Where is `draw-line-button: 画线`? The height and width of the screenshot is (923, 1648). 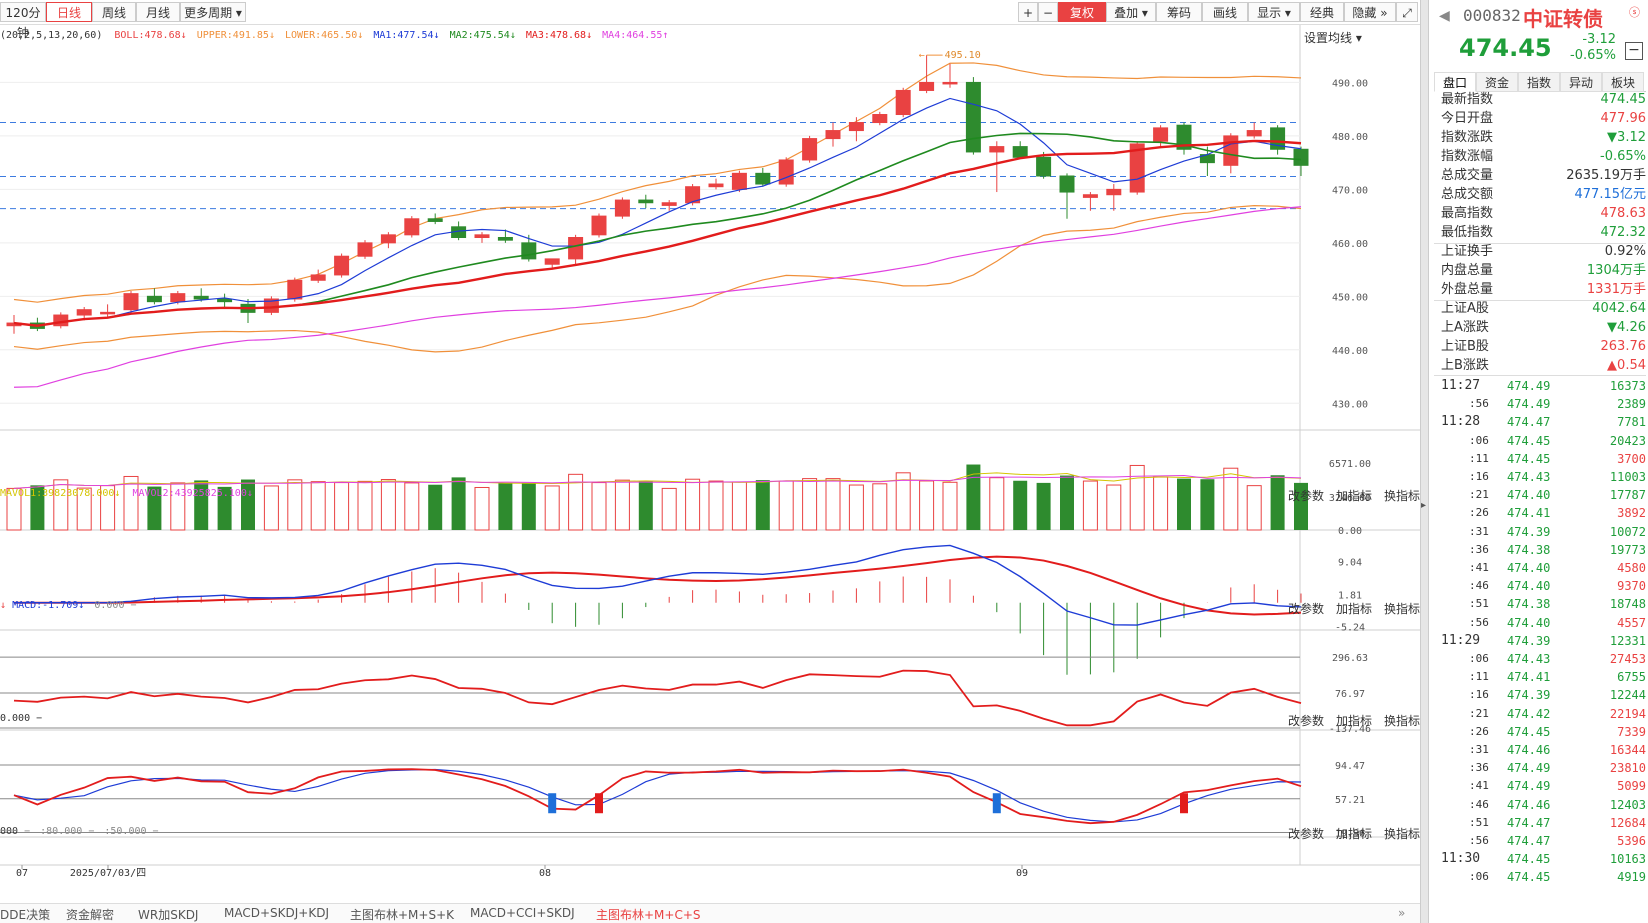
draw-line-button: 画线 is located at coordinates (1225, 12).